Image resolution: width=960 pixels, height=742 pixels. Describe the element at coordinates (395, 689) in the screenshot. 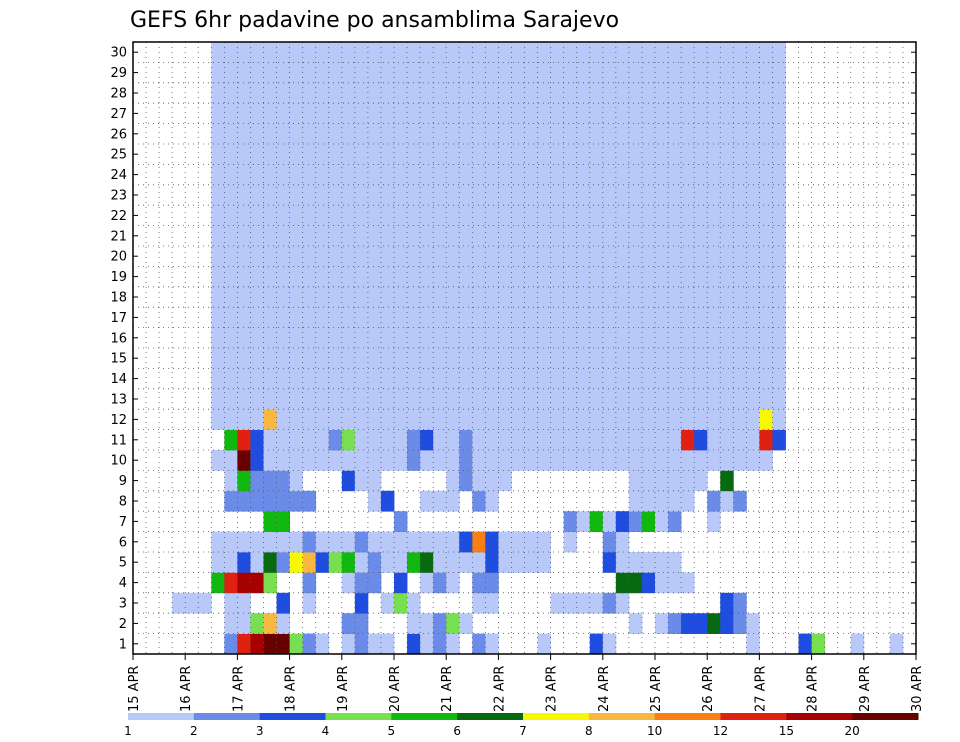

I see `x-tick-label: 20 APR` at that location.